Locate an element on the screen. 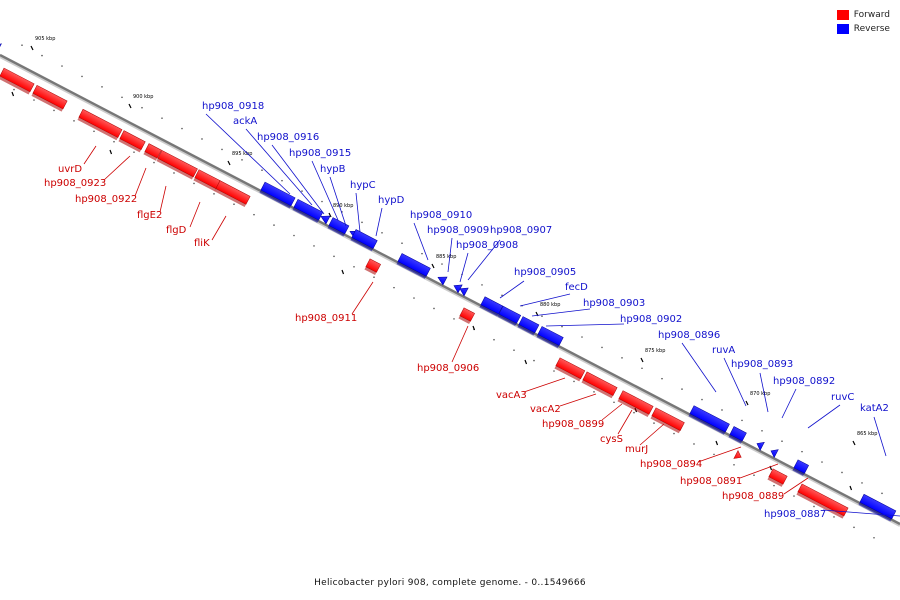 The height and width of the screenshot is (600, 900). gene-fecD is located at coordinates (509, 316).